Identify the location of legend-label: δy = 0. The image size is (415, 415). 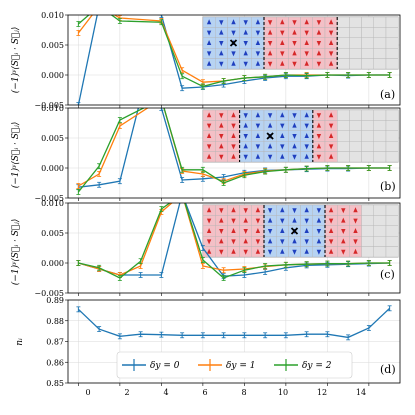
(165, 366).